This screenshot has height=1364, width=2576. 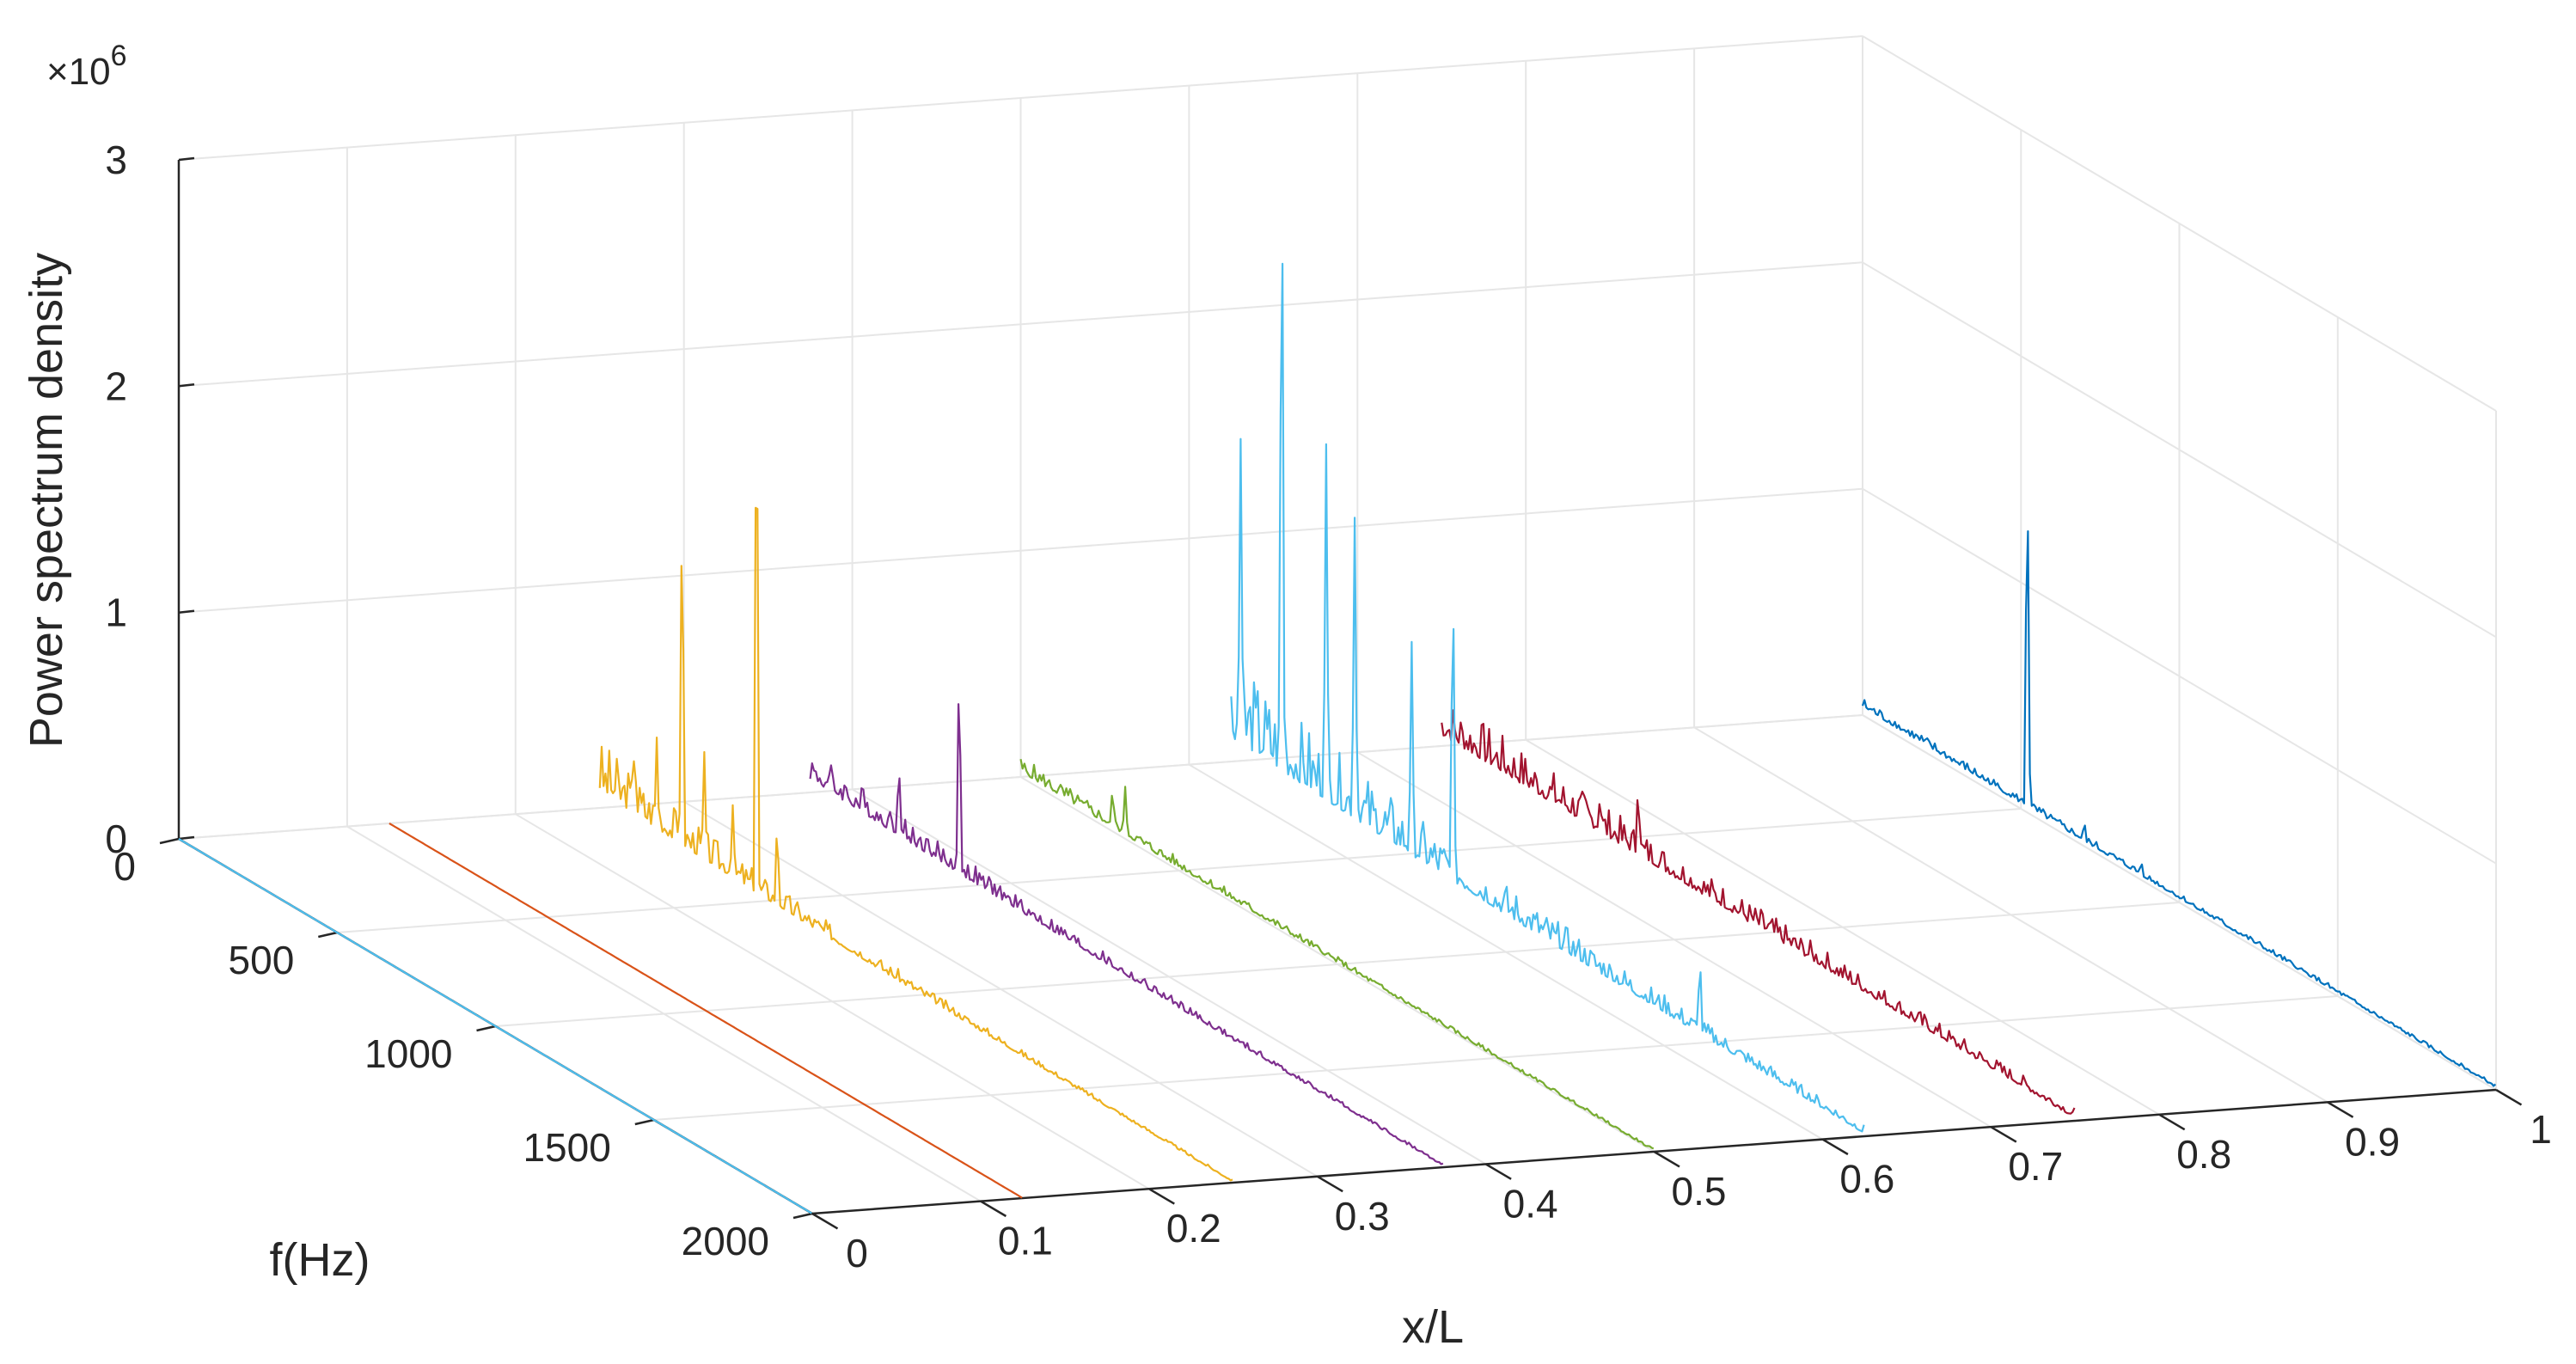 I want to click on z-tick-label: 1, so click(x=116, y=613).